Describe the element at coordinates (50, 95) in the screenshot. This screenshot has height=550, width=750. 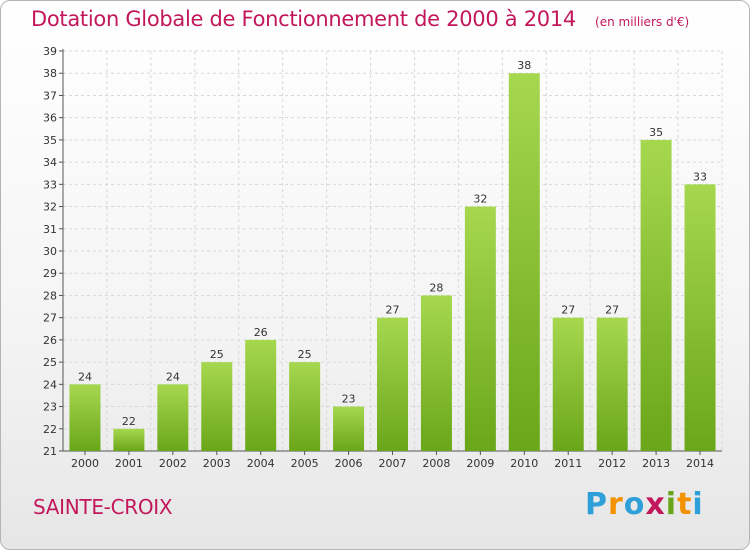
I see `y-tick-label: 37` at that location.